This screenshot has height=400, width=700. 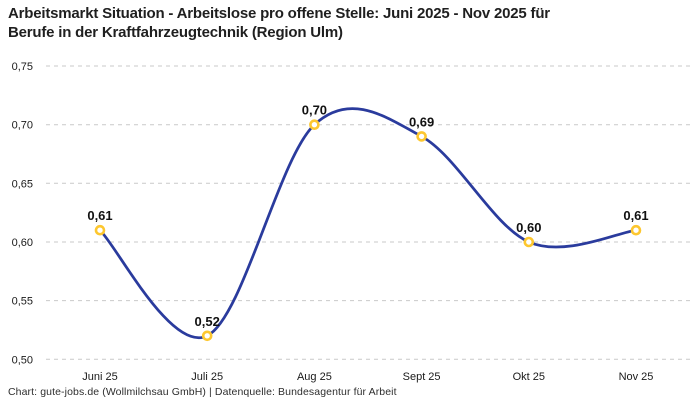 What do you see at coordinates (99, 377) in the screenshot?
I see `x-tick-label: Juni 25` at bounding box center [99, 377].